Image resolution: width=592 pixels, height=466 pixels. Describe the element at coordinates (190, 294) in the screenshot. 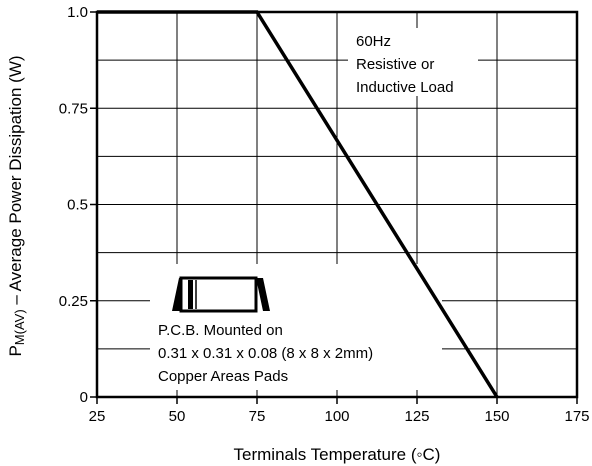

I see `package-cathode-band` at that location.